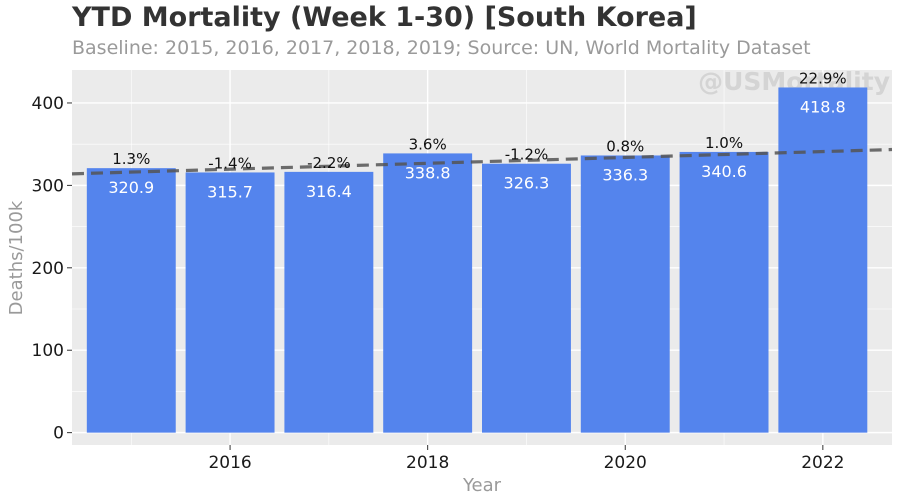  I want to click on bar-2019, so click(526, 298).